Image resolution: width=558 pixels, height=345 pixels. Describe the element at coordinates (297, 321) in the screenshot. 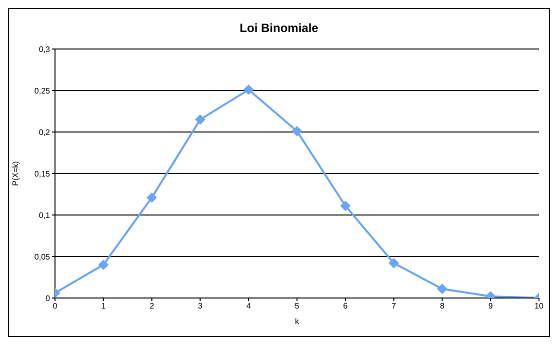

I see `x-axis-title: k` at that location.